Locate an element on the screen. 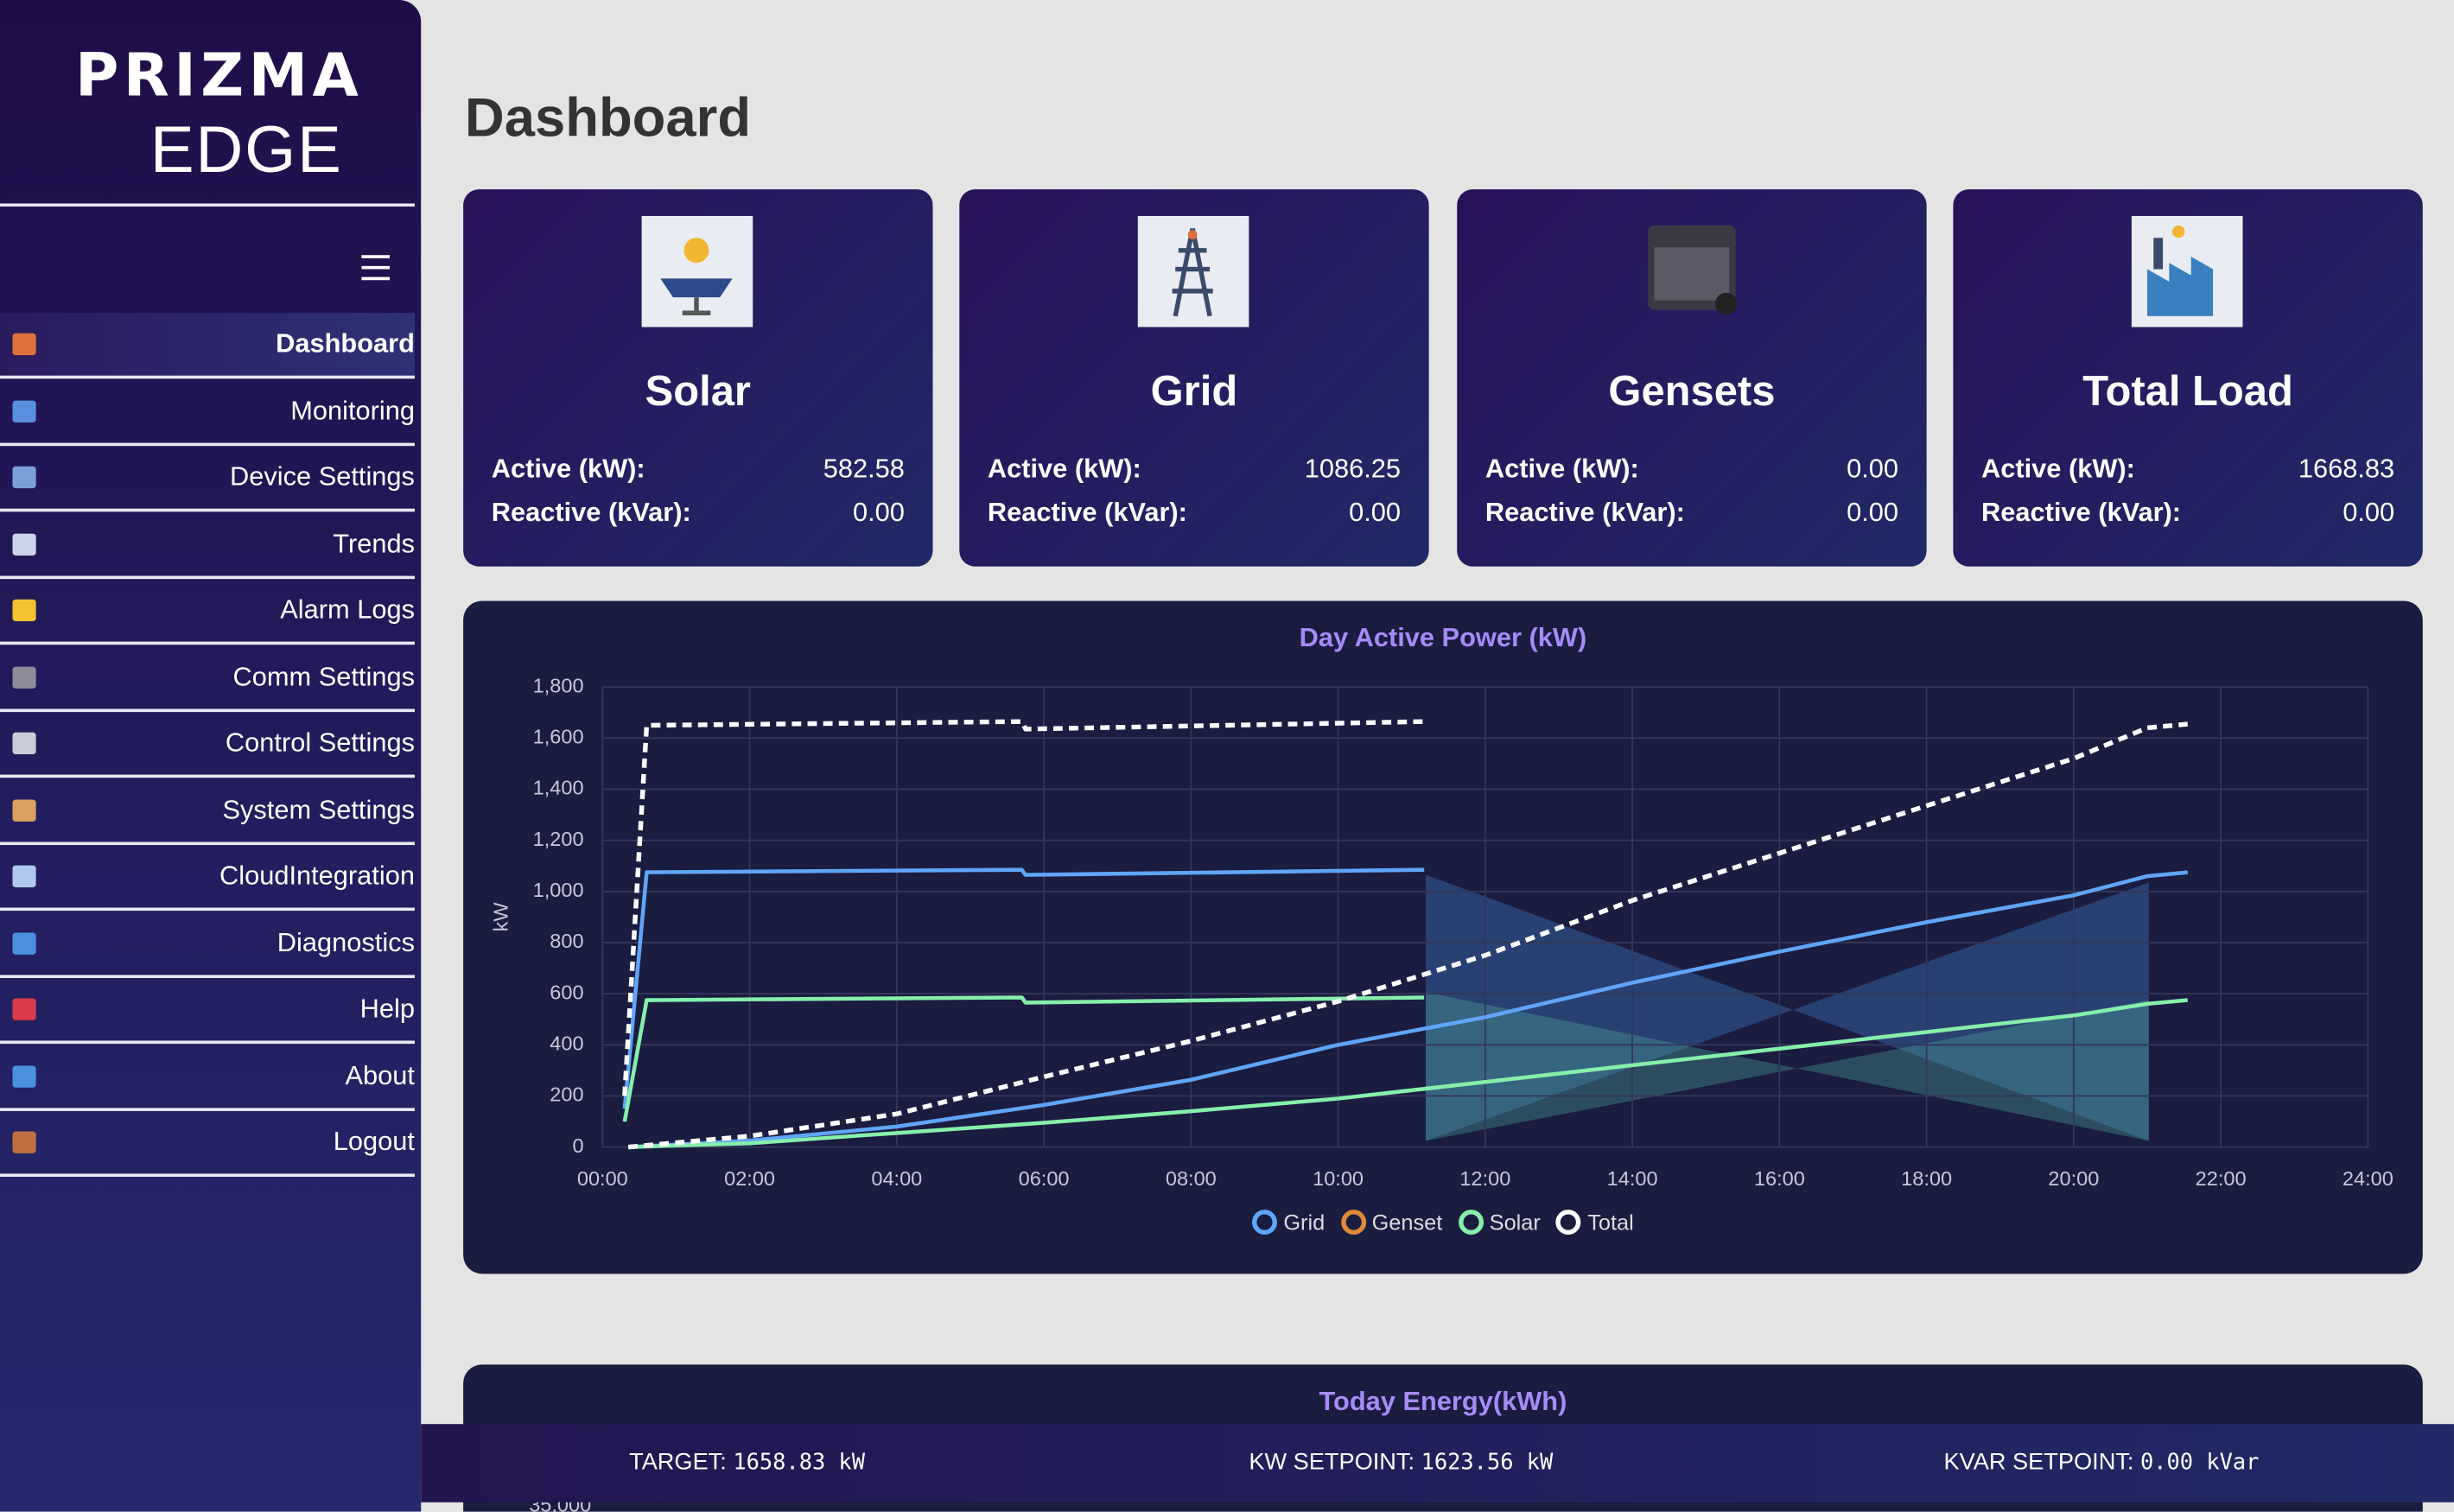 The width and height of the screenshot is (2454, 1512). y-tick-label: 1,400 is located at coordinates (558, 788).